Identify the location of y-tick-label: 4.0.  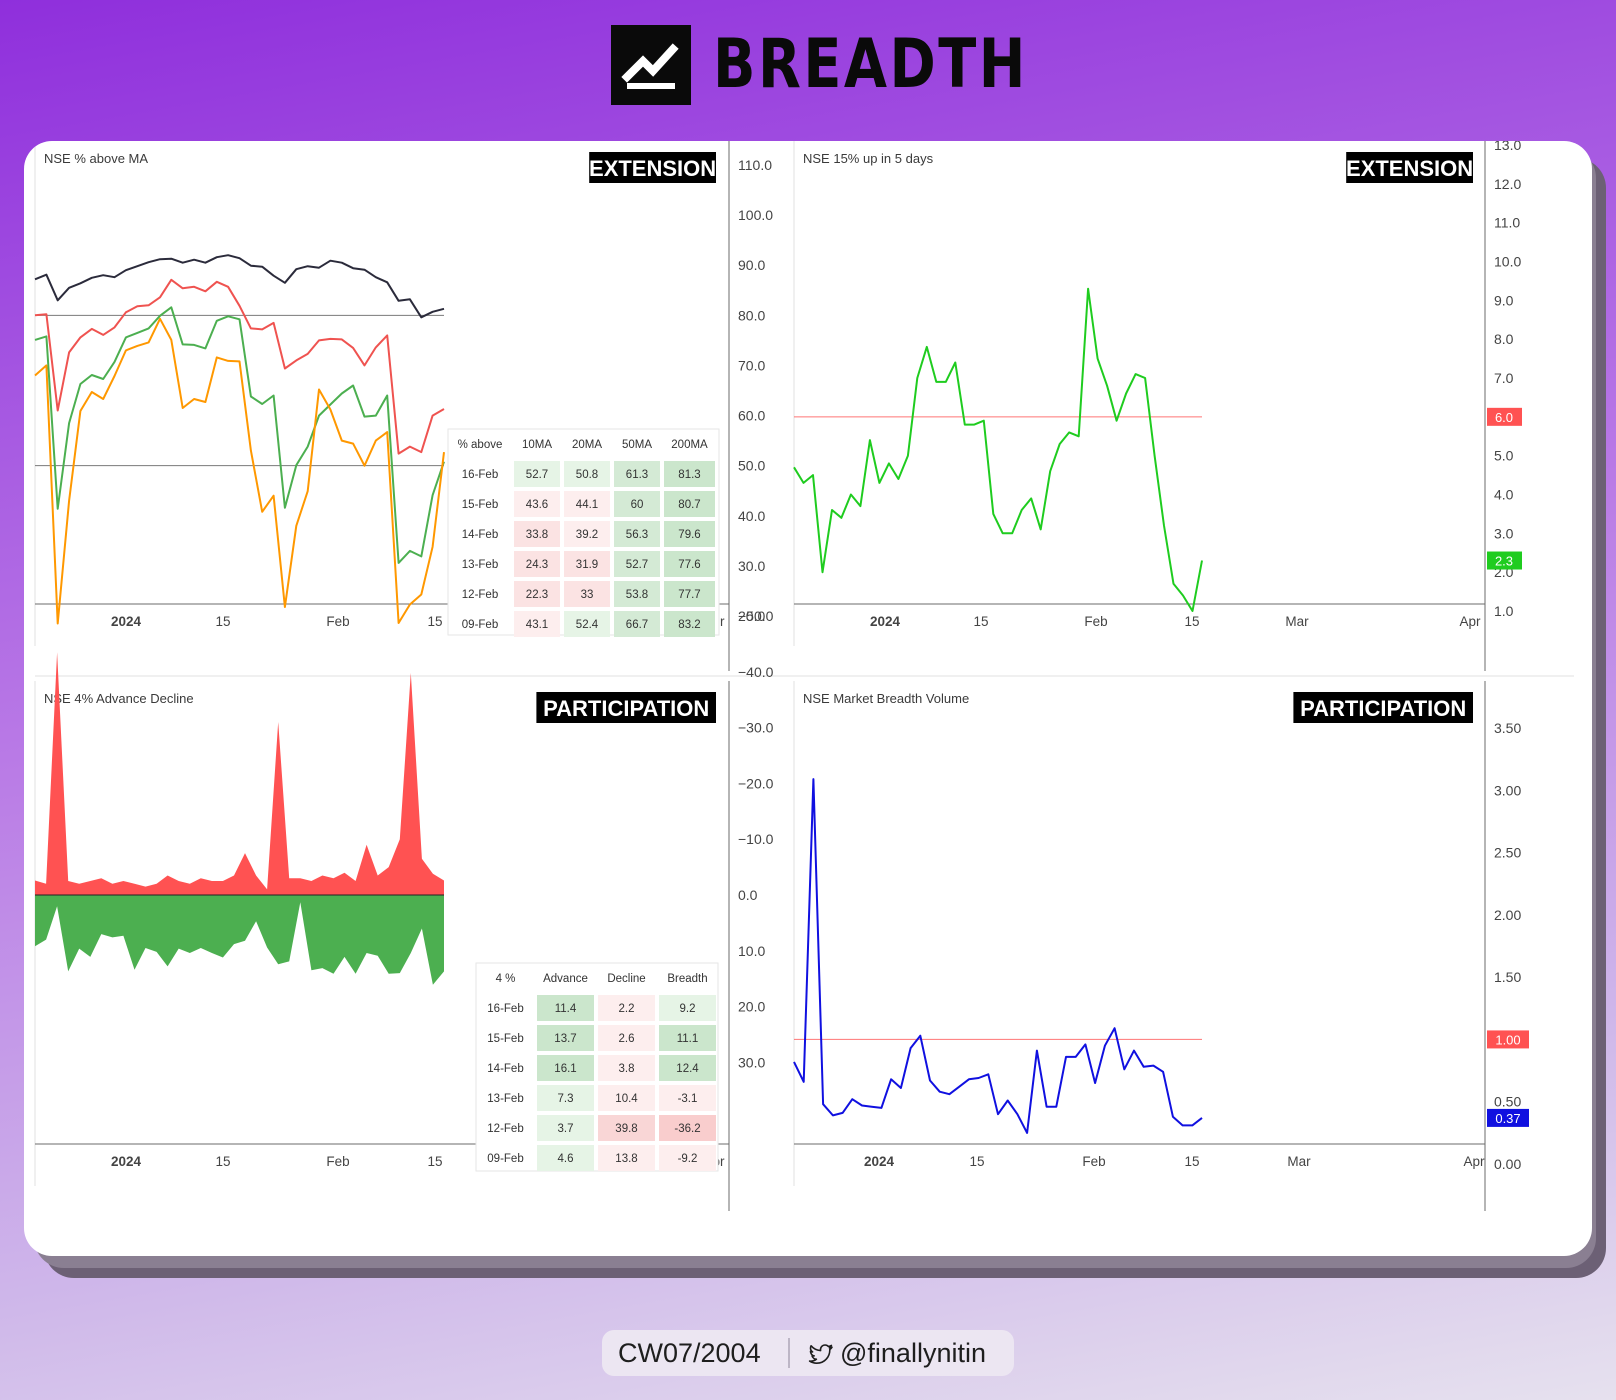
(1504, 495).